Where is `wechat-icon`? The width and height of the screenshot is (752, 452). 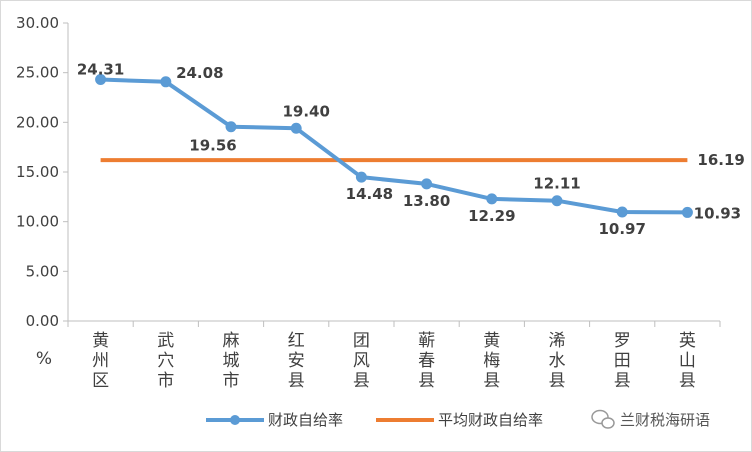 wechat-icon is located at coordinates (603, 419).